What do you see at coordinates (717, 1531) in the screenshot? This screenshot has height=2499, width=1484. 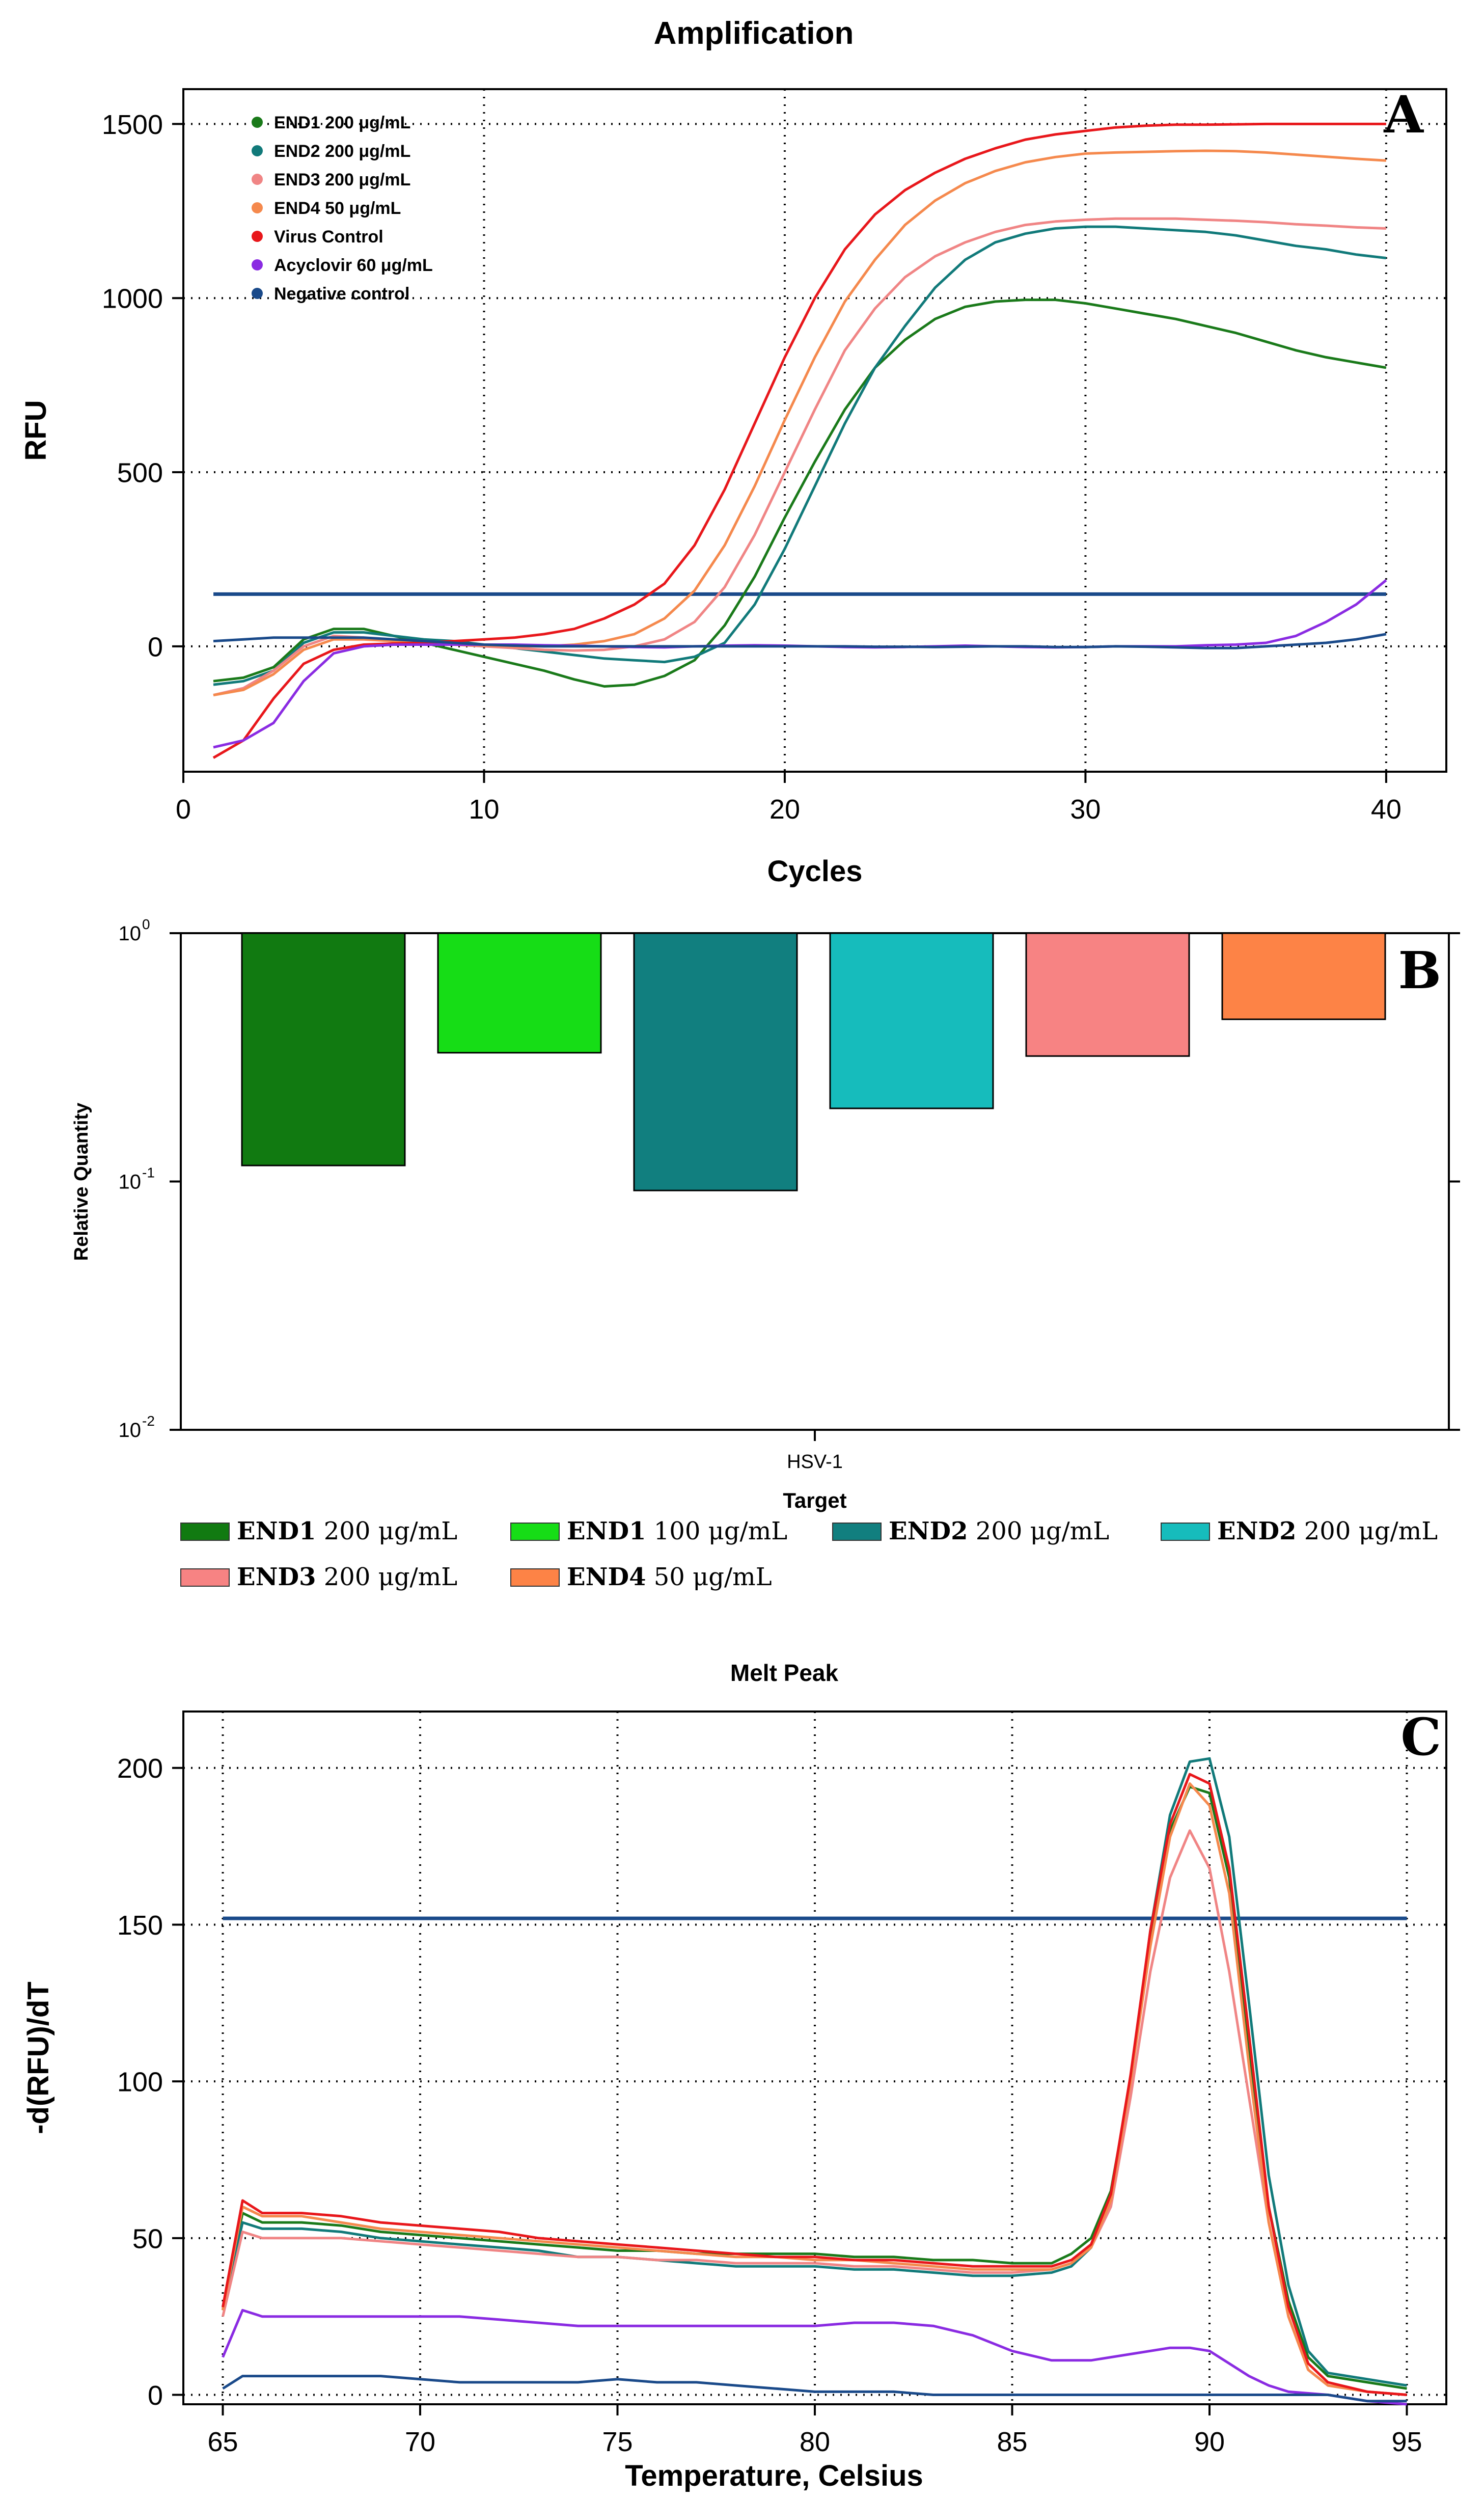 I see `legend-label-rest: 100 μg/mL` at bounding box center [717, 1531].